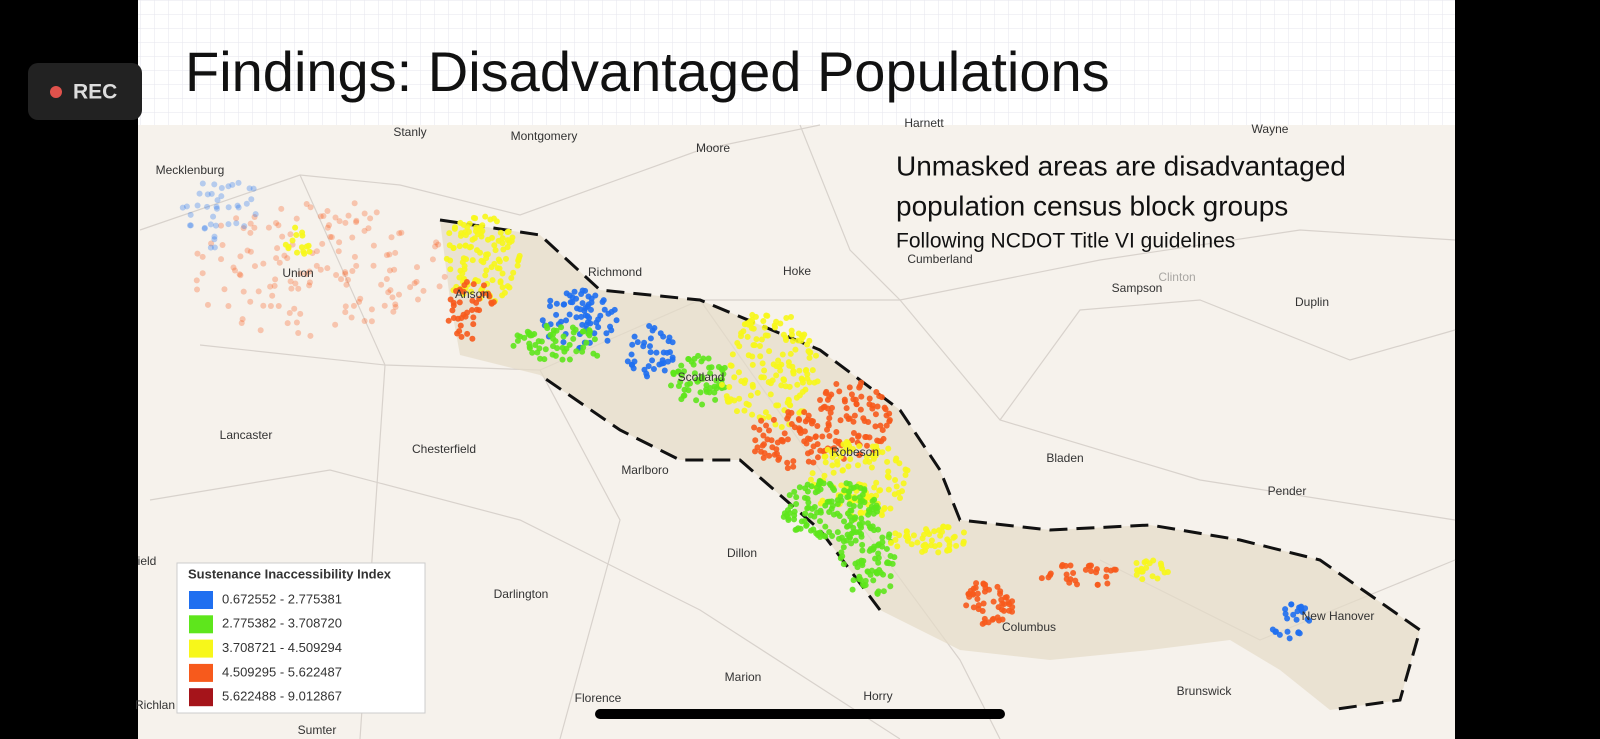 The image size is (1600, 739). I want to click on legend-label: 2.775382 - 3.708720, so click(282, 623).